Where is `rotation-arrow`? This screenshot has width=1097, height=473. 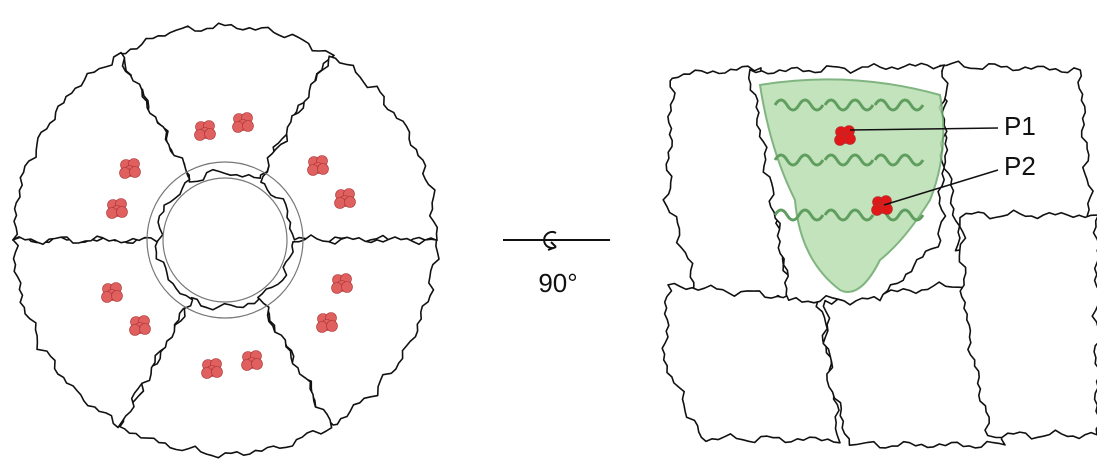
rotation-arrow is located at coordinates (550, 241).